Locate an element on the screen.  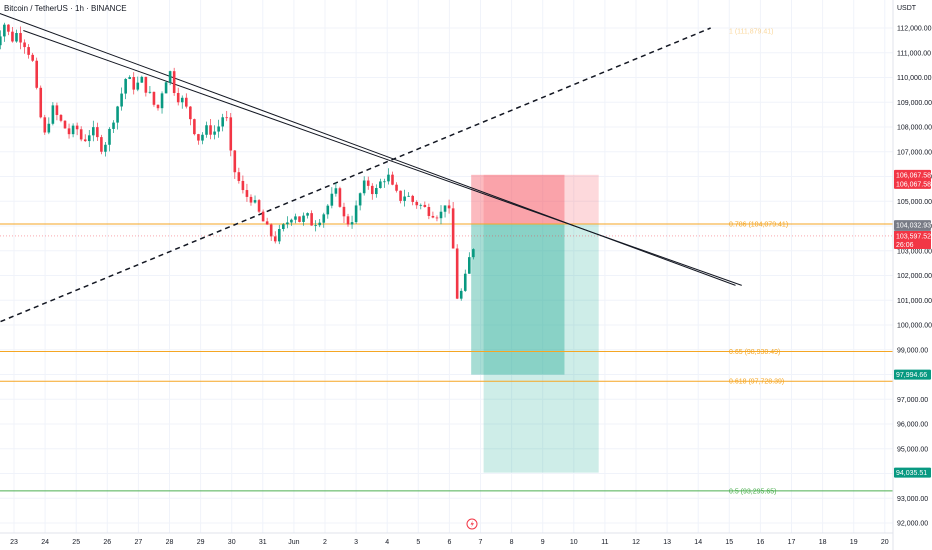
stop-loss-zone is located at coordinates (518, 199).